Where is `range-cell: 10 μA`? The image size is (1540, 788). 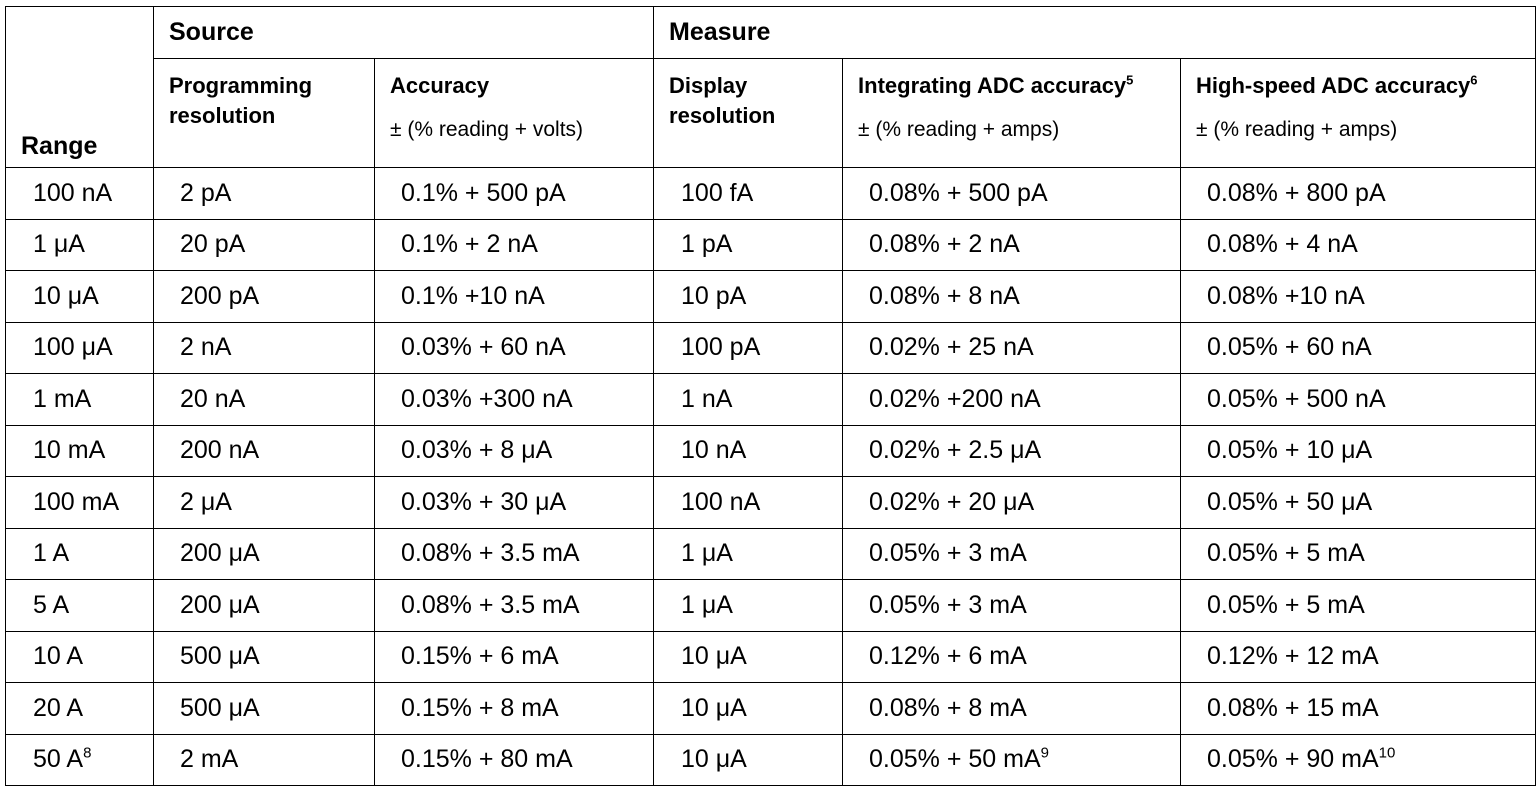 range-cell: 10 μA is located at coordinates (79, 296).